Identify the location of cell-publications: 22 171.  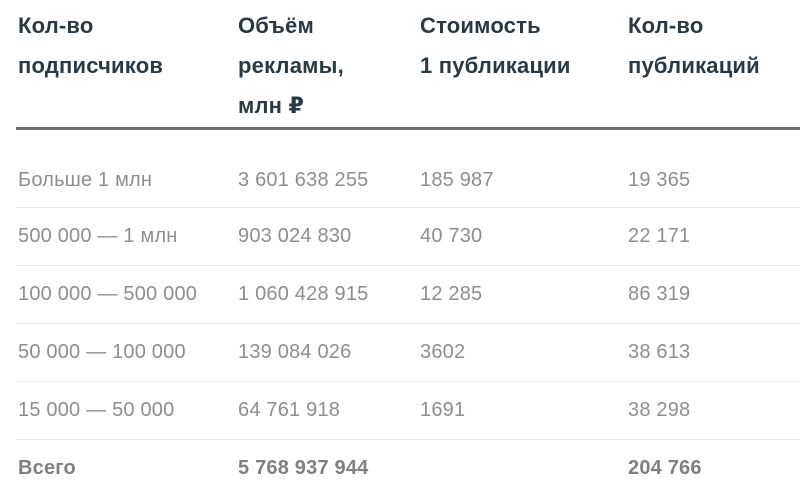
(659, 236).